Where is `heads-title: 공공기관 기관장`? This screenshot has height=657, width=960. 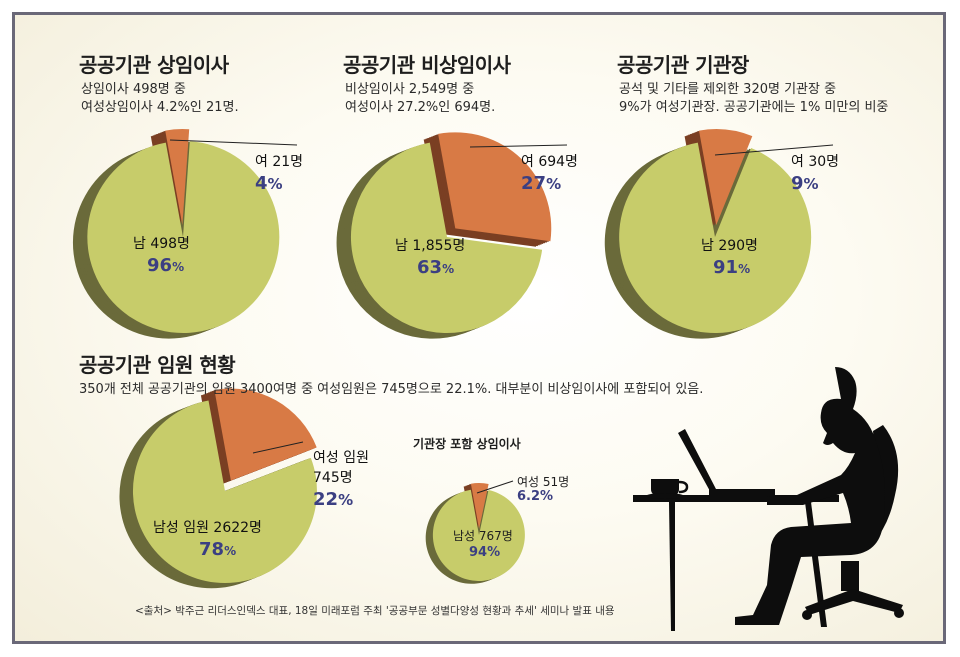
heads-title: 공공기관 기관장 is located at coordinates (683, 65).